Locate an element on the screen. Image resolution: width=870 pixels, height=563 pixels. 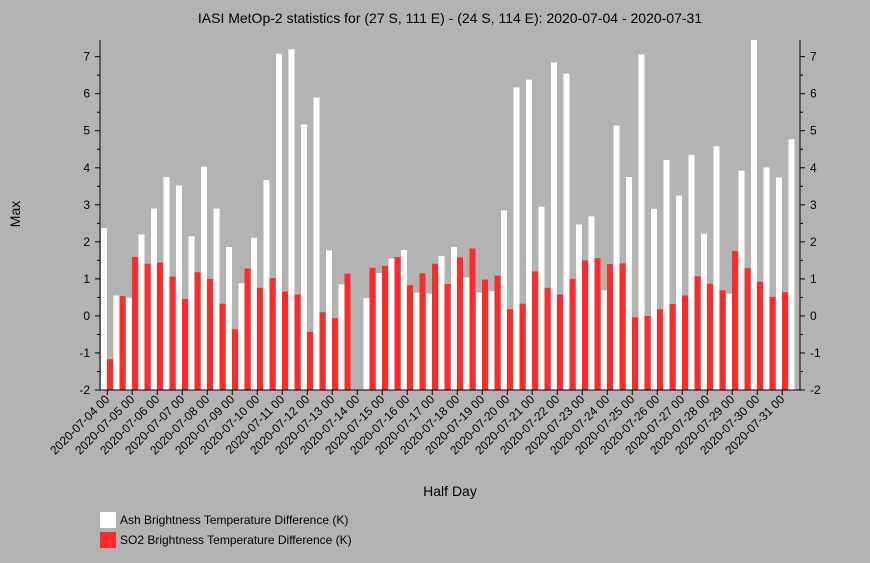
y-tick-label-right: 4 is located at coordinates (813, 168).